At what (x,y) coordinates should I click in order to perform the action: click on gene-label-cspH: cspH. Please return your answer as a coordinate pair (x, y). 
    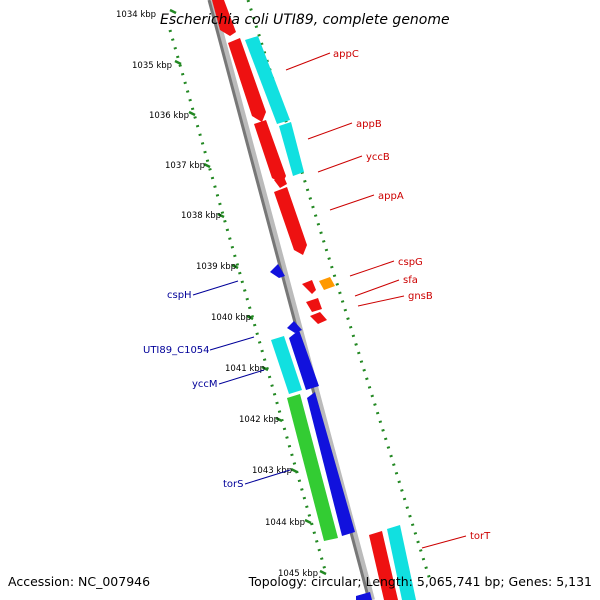
    Looking at the image, I should click on (179, 295).